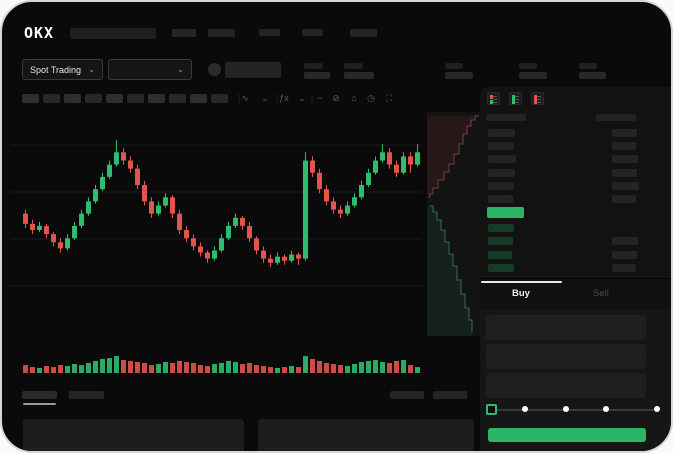 Image resolution: width=673 pixels, height=453 pixels. What do you see at coordinates (389, 98) in the screenshot?
I see `fullscreen-icon: ⛶` at bounding box center [389, 98].